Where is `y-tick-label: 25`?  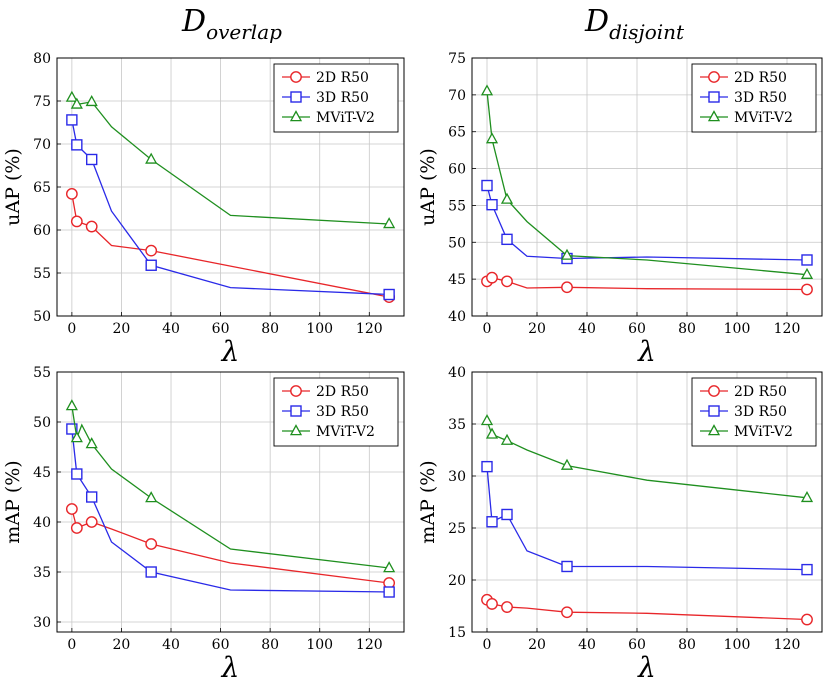
y-tick-label: 25 is located at coordinates (457, 529).